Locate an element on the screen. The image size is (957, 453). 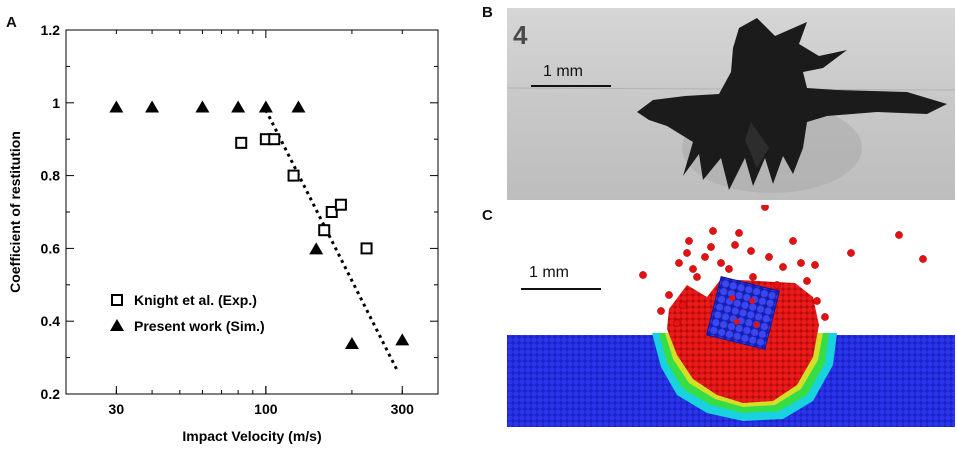
x-tick-labels: 30 100 300 is located at coordinates (262, 409).